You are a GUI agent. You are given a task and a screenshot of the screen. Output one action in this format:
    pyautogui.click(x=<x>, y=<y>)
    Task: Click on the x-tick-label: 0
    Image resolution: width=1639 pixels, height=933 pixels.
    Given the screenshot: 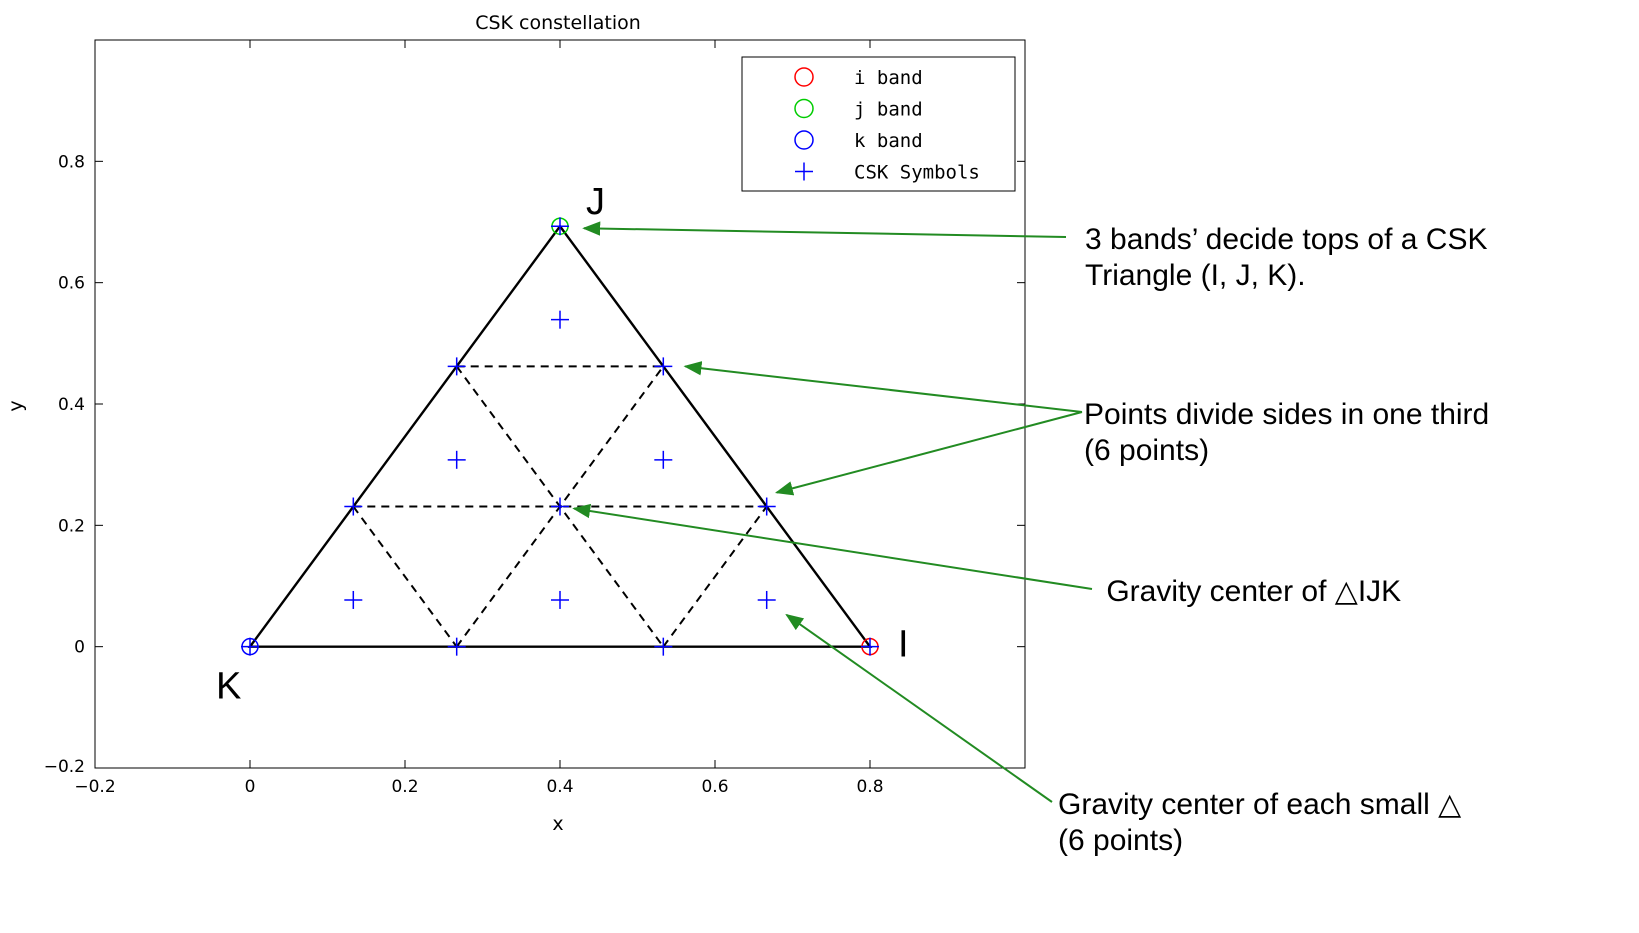 What is the action you would take?
    pyautogui.click(x=250, y=787)
    